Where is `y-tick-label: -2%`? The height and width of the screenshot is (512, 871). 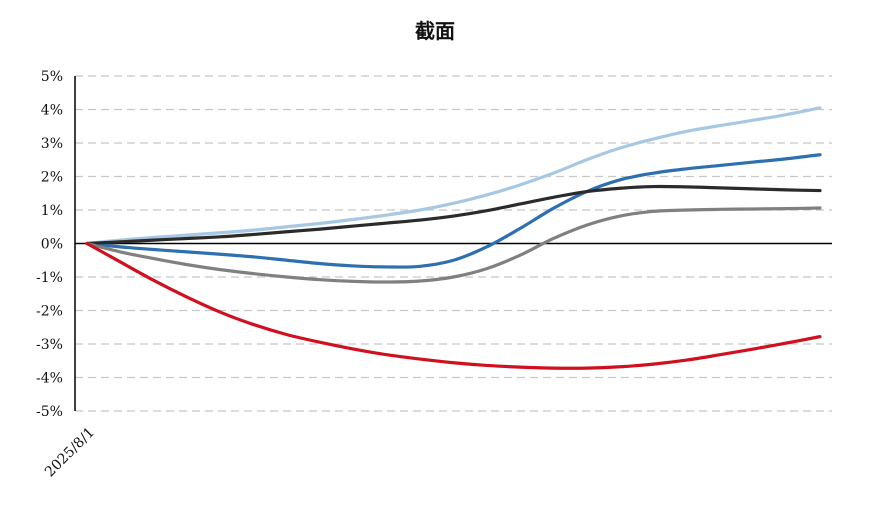
y-tick-label: -2% is located at coordinates (49, 312).